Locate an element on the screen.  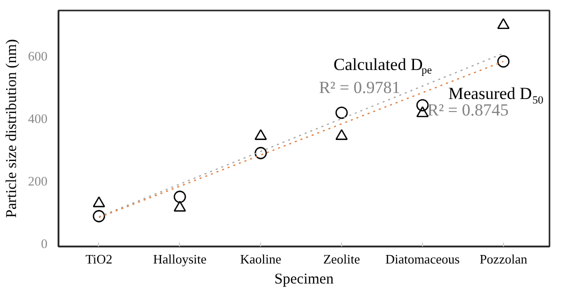
x-axis-title: Specimen is located at coordinates (304, 280).